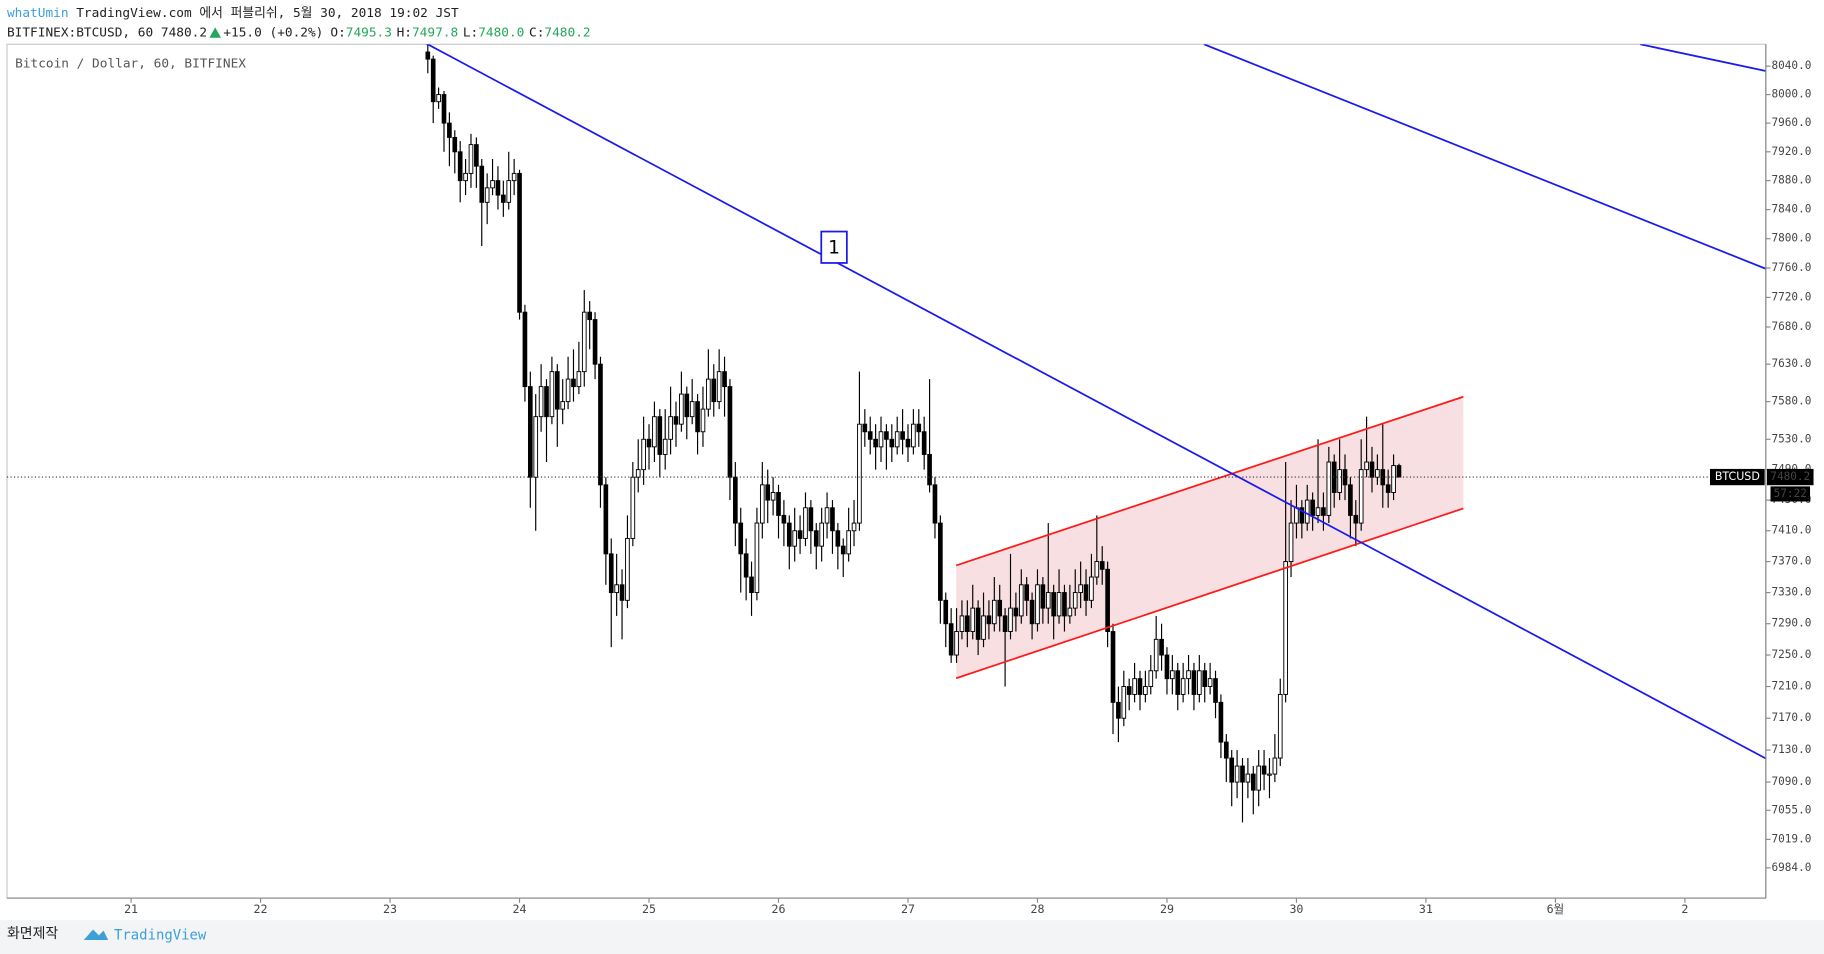 The height and width of the screenshot is (954, 1824). Describe the element at coordinates (1791, 238) in the screenshot. I see `y-tick-label: 7800.0` at that location.